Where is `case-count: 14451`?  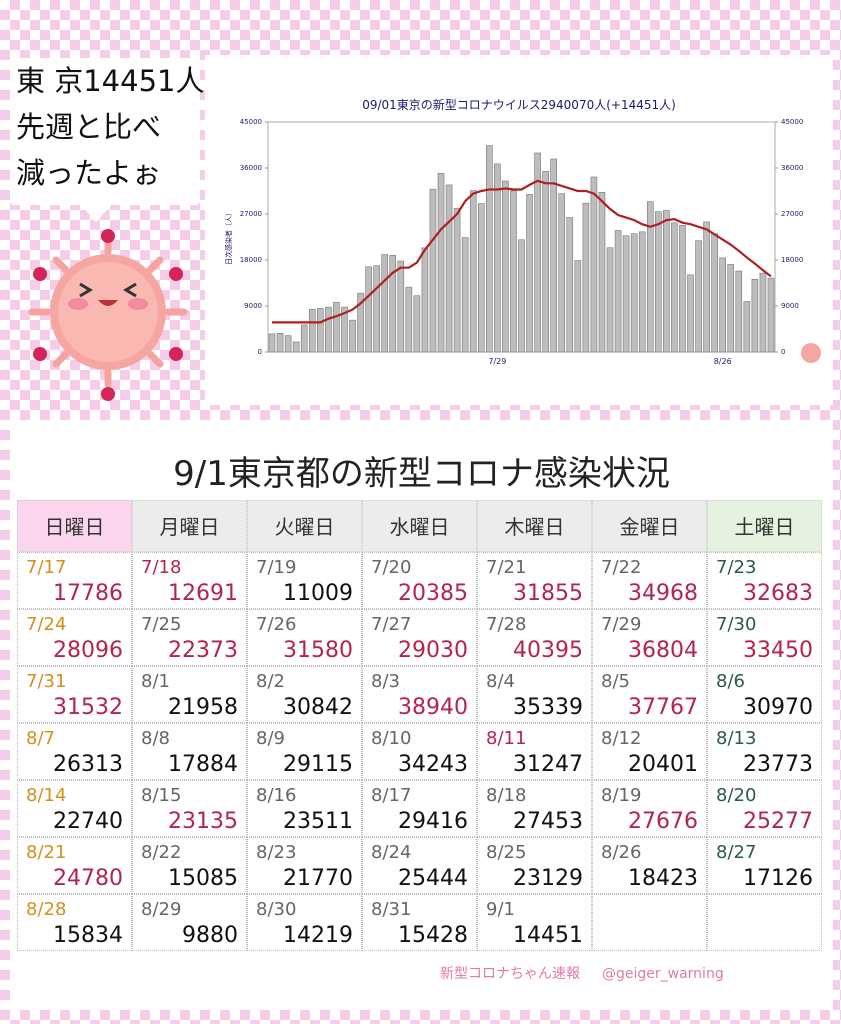
case-count: 14451 is located at coordinates (548, 935).